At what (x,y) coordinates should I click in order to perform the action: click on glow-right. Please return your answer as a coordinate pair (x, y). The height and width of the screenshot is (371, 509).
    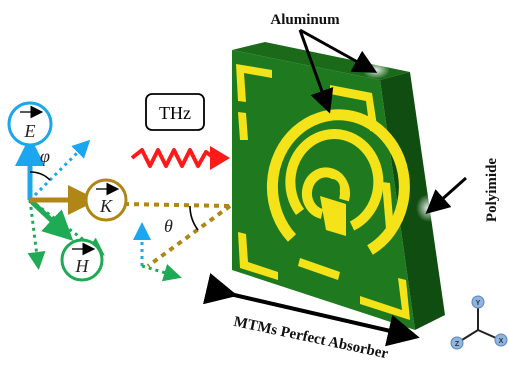
    Looking at the image, I should click on (428, 208).